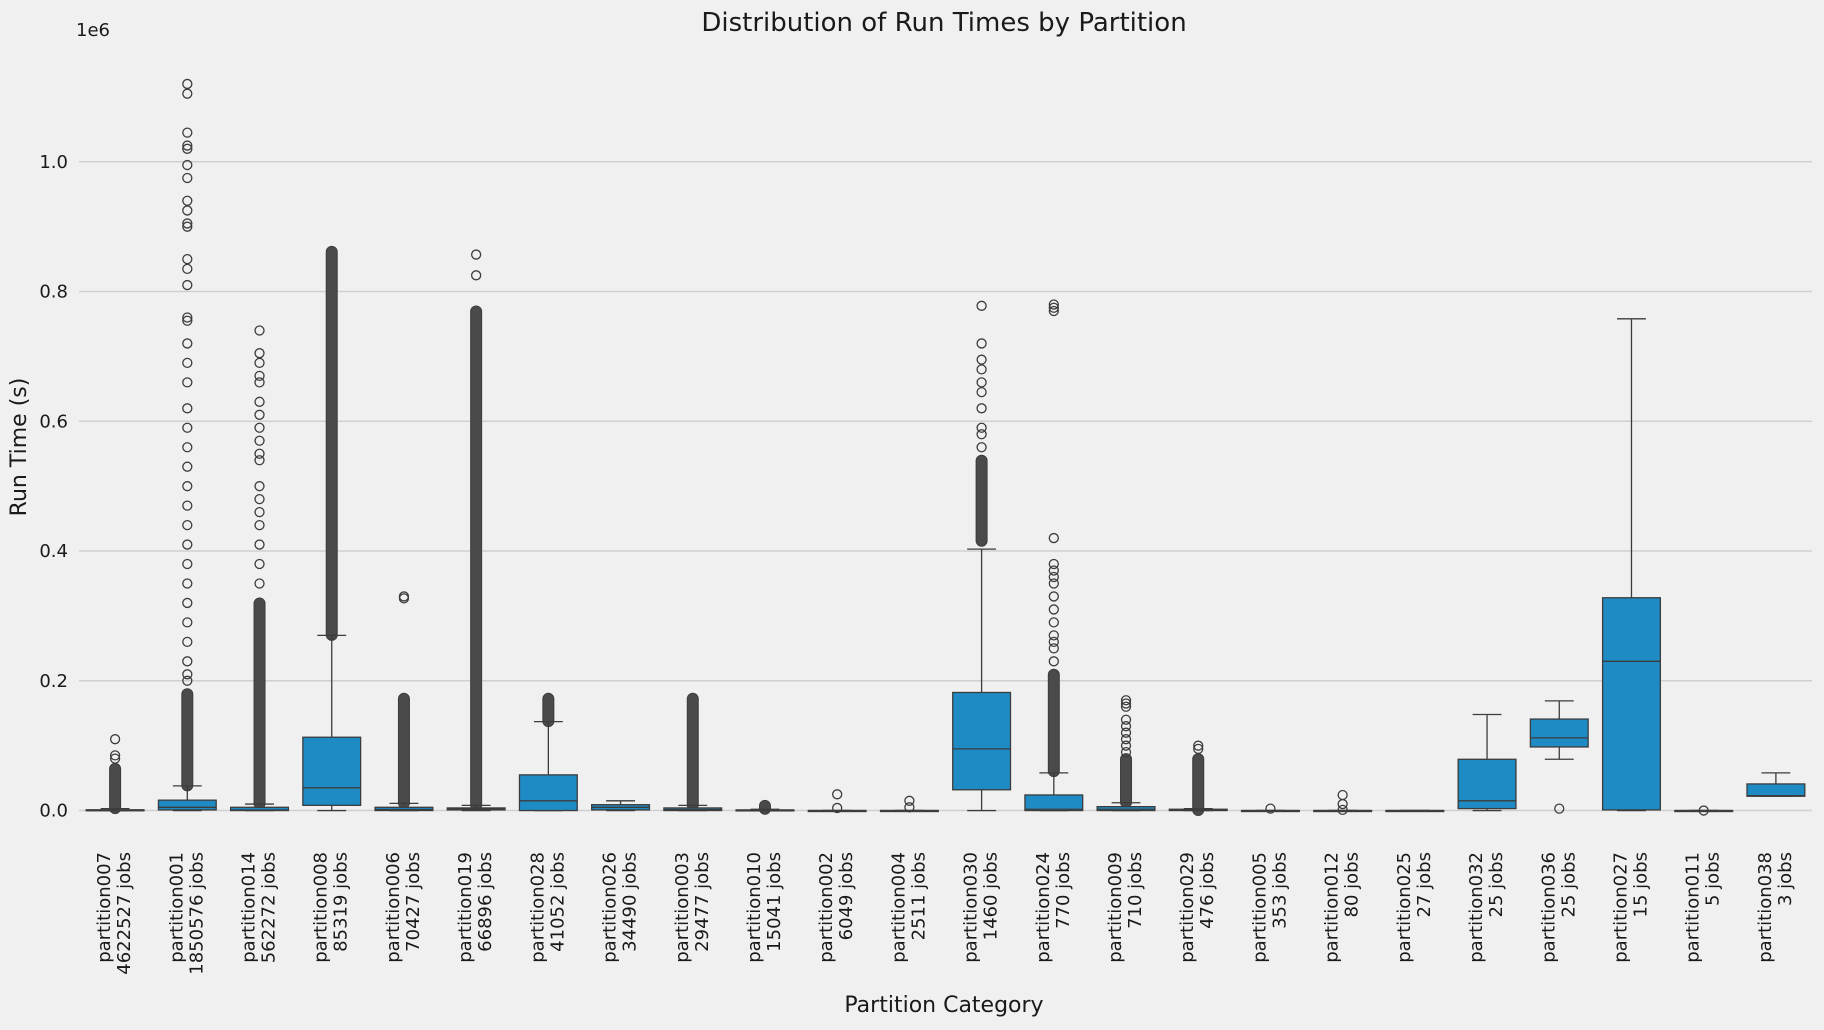 Image resolution: width=1824 pixels, height=1030 pixels. I want to click on x-tick-name: partition008, so click(321, 907).